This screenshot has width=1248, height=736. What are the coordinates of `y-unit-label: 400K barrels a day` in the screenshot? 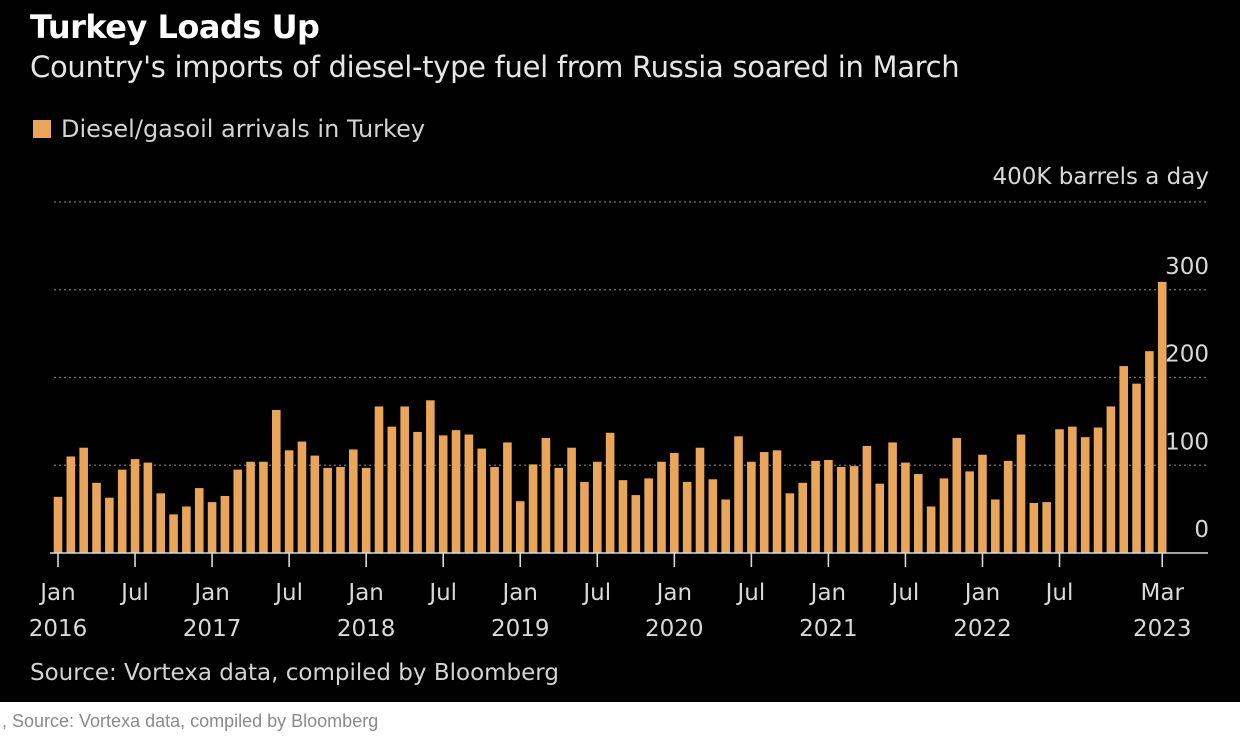 It's located at (1100, 177).